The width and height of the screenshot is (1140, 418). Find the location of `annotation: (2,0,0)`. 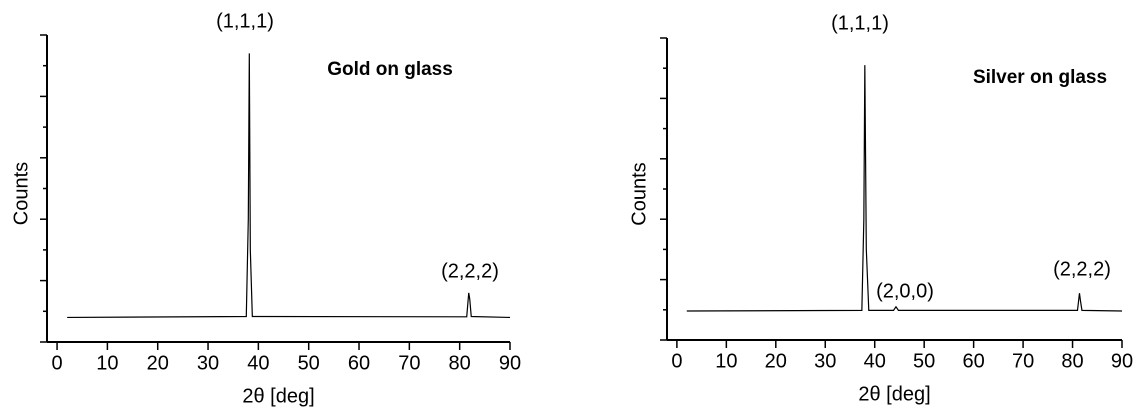

annotation: (2,0,0) is located at coordinates (905, 291).